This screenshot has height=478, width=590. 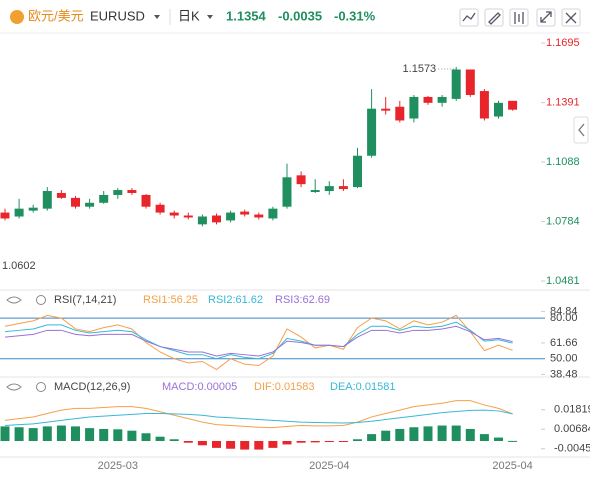 What do you see at coordinates (284, 387) in the screenshot?
I see `legend-entry: DIF:0.01583` at bounding box center [284, 387].